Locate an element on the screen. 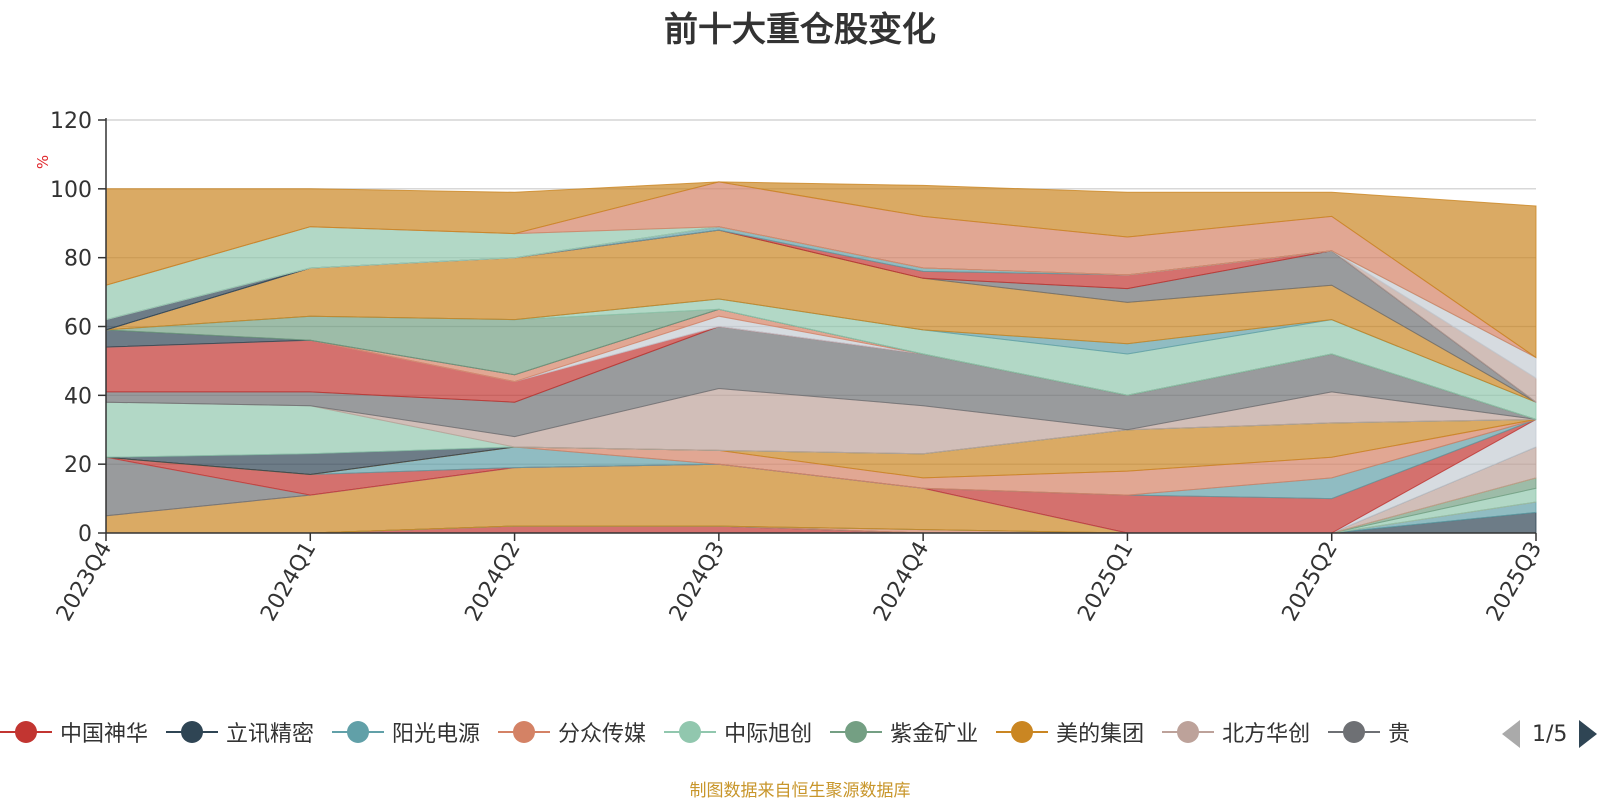  legend-item: 立讯精密 is located at coordinates (240, 732).